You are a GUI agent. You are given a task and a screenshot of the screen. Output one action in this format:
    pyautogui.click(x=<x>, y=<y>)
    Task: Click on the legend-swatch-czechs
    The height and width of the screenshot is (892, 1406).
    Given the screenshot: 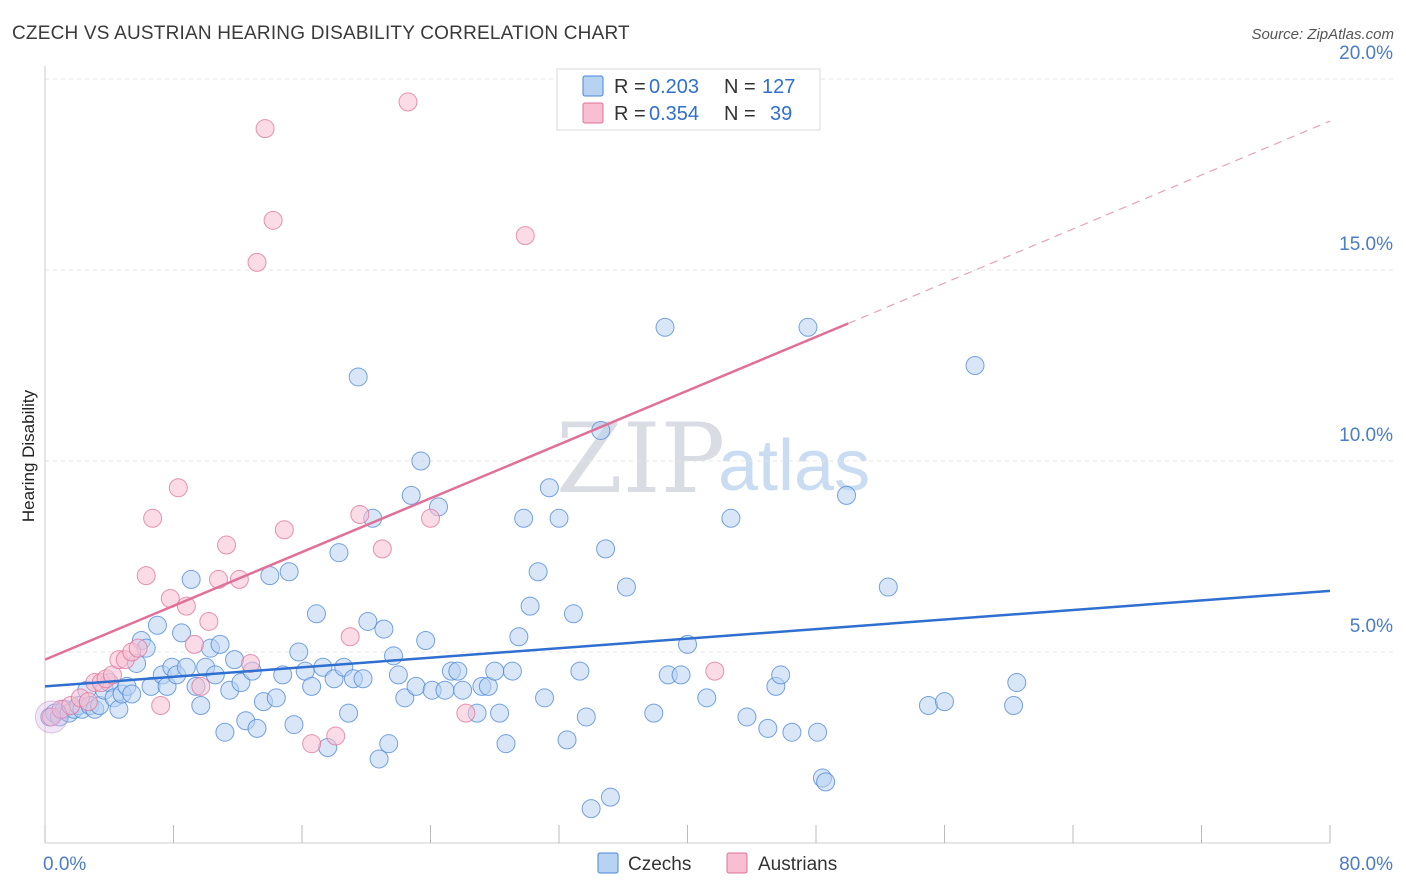 What is the action you would take?
    pyautogui.click(x=593, y=86)
    